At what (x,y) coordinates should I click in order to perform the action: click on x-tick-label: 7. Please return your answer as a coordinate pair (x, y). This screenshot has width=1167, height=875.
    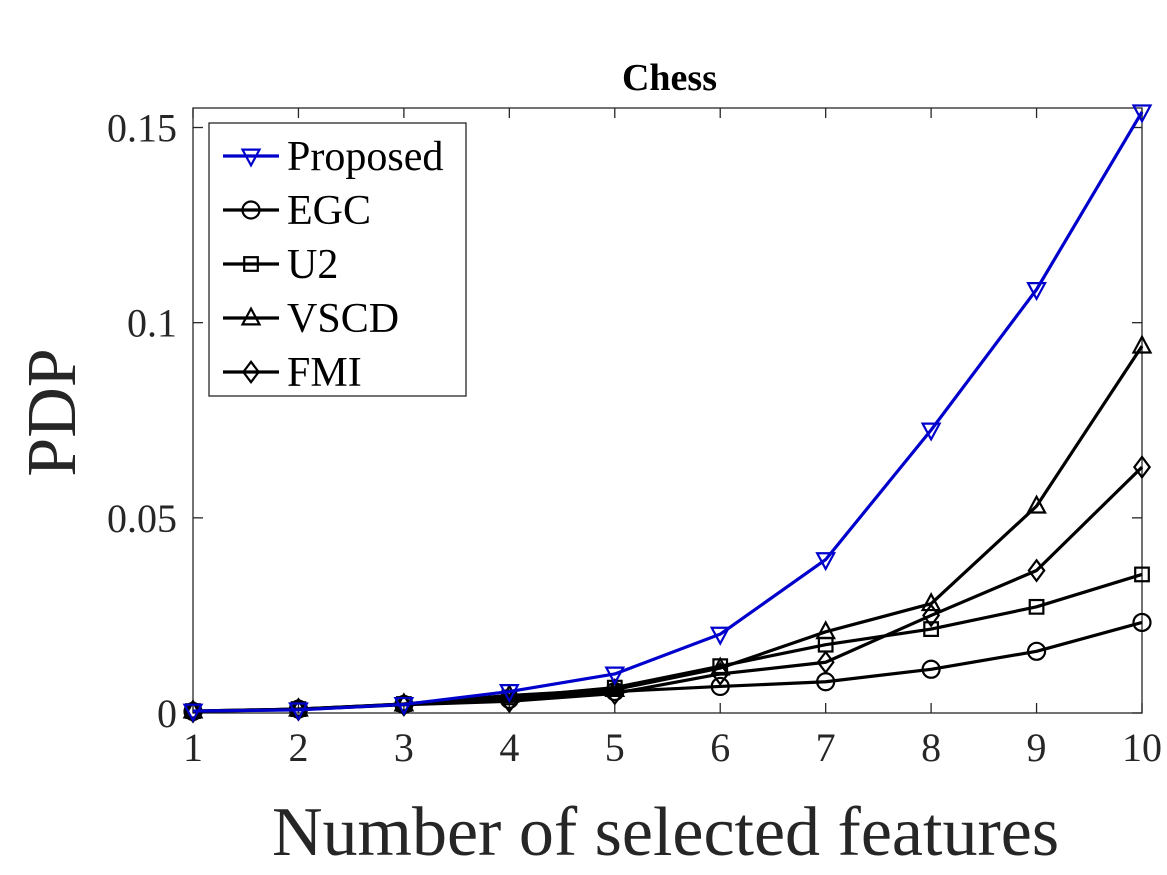
    Looking at the image, I should click on (826, 747).